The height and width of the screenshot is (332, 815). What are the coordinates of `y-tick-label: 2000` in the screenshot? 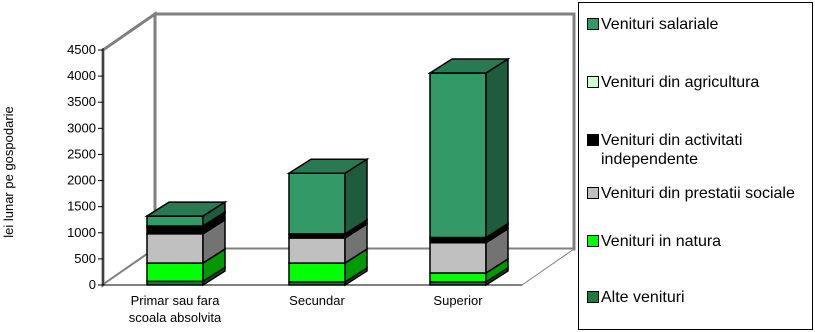 It's located at (81, 180).